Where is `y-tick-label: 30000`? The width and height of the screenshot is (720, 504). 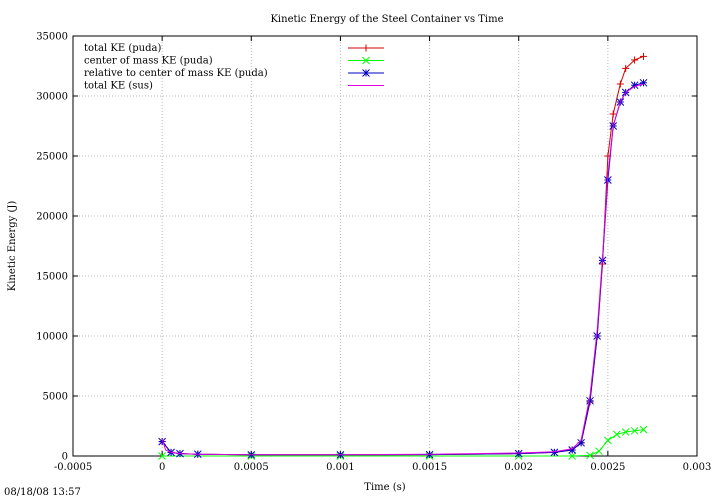
y-tick-label: 30000 is located at coordinates (52, 97).